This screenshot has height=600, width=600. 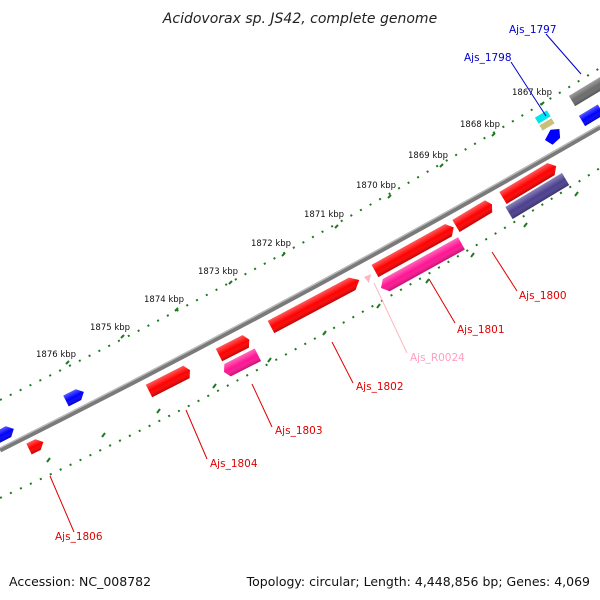 I want to click on kbp-label: 1873 kbp, so click(x=218, y=272).